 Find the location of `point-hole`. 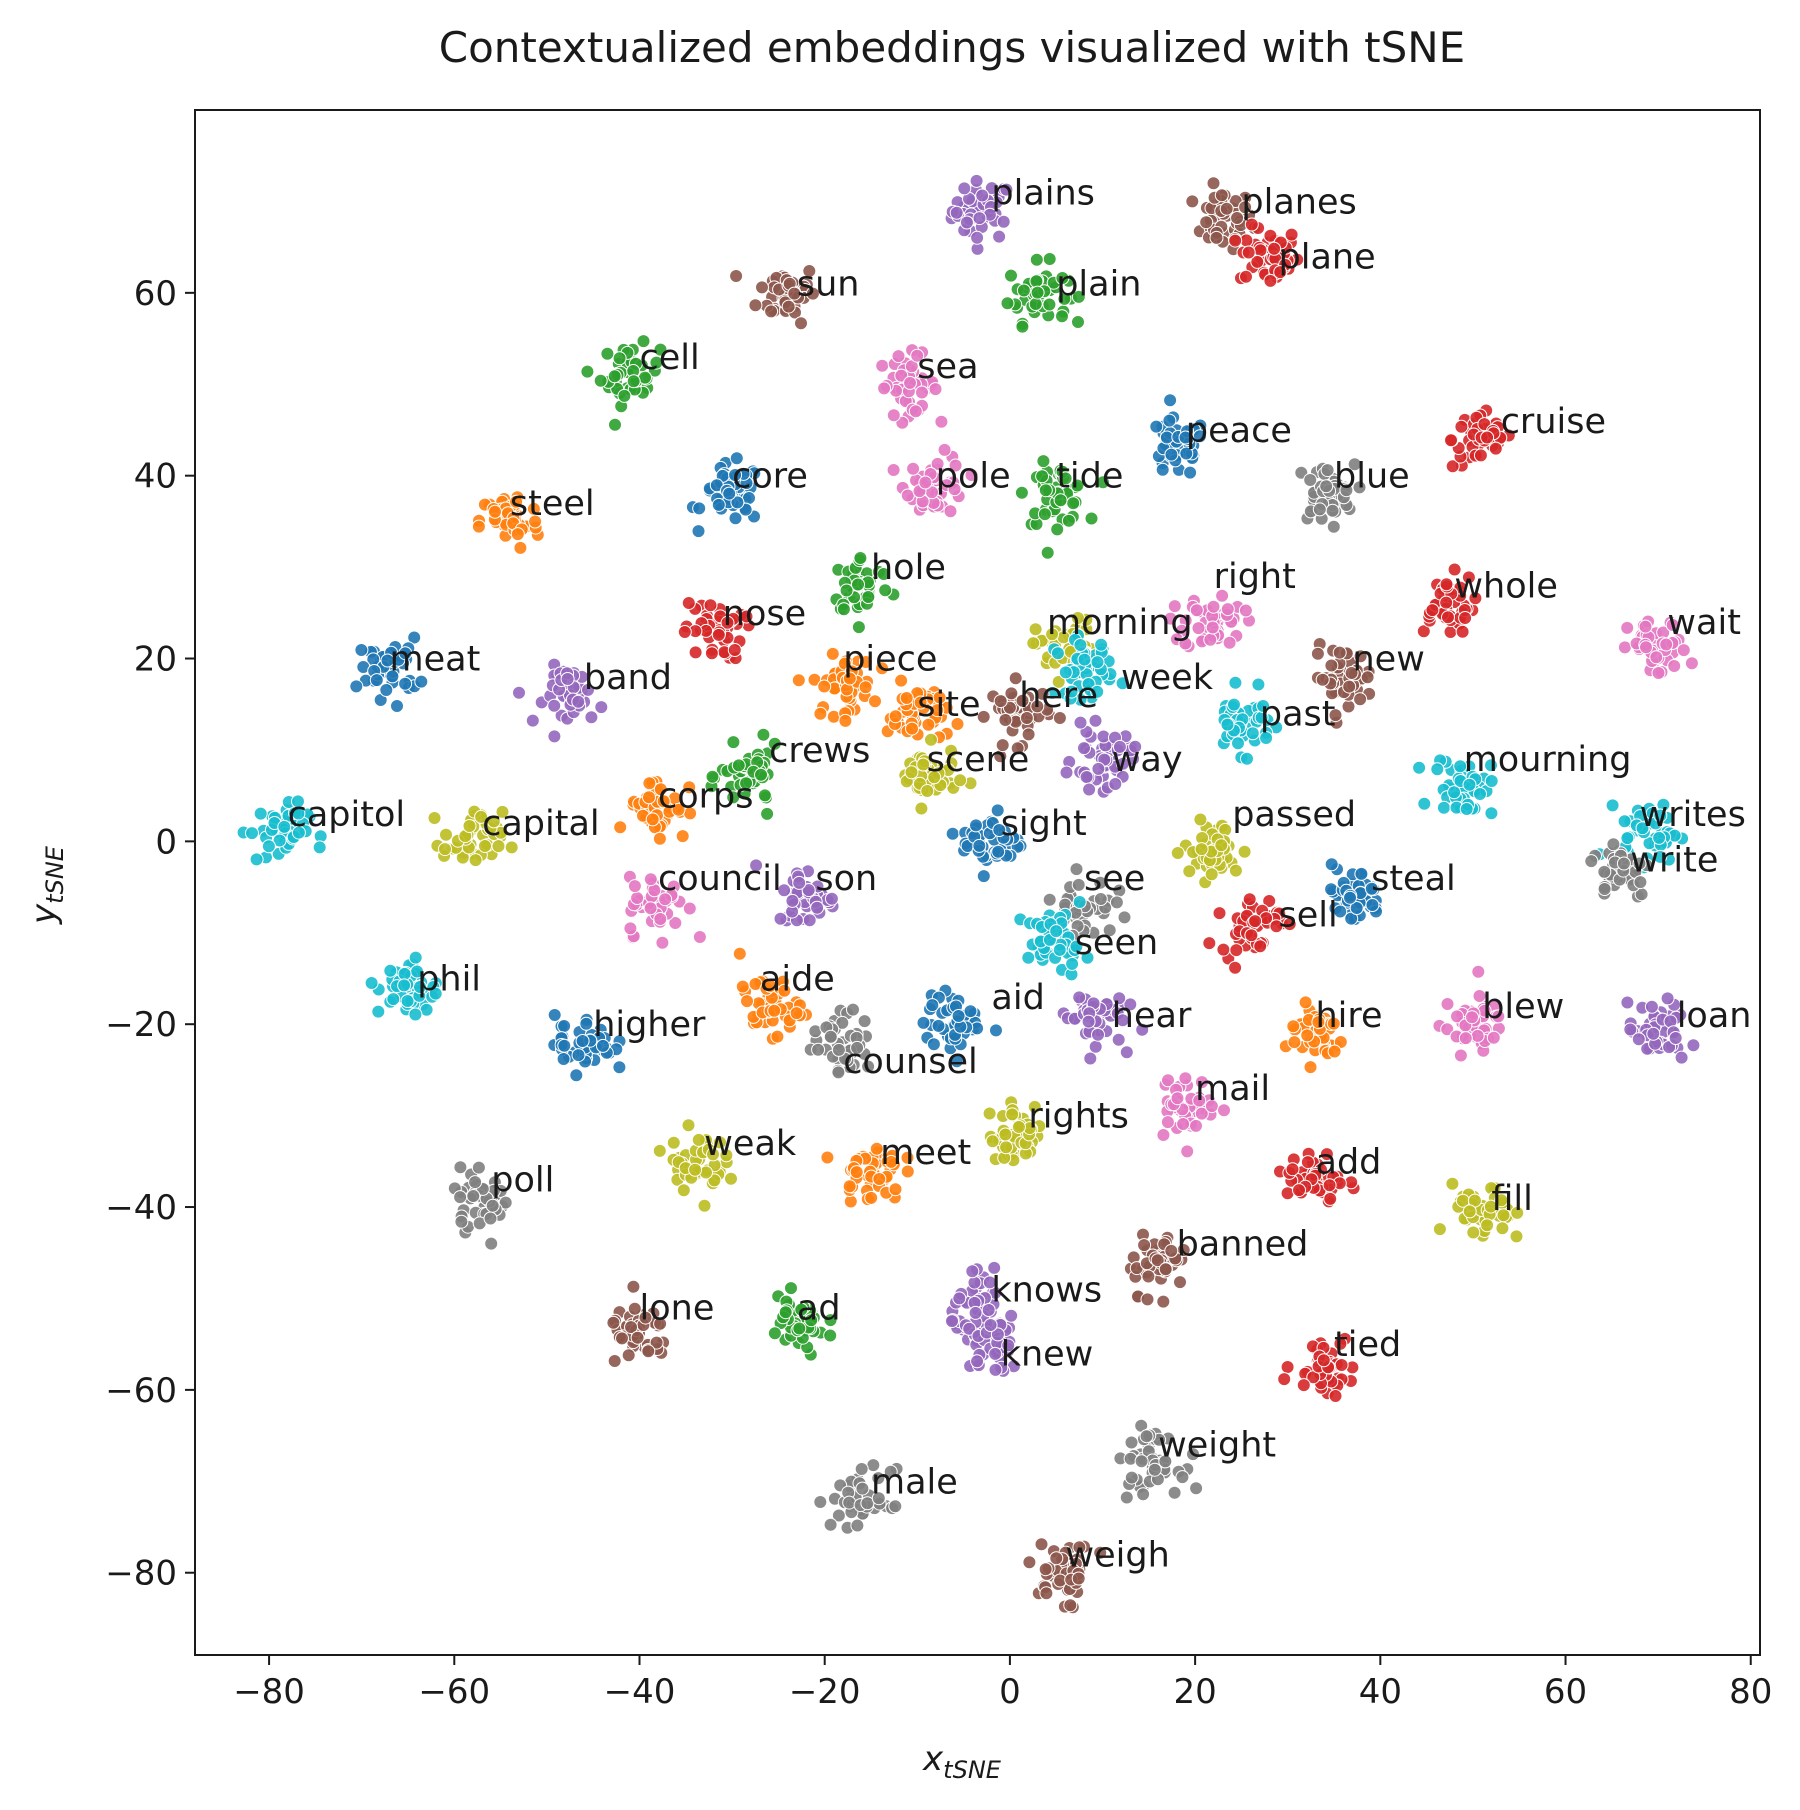

point-hole is located at coordinates (843, 609).